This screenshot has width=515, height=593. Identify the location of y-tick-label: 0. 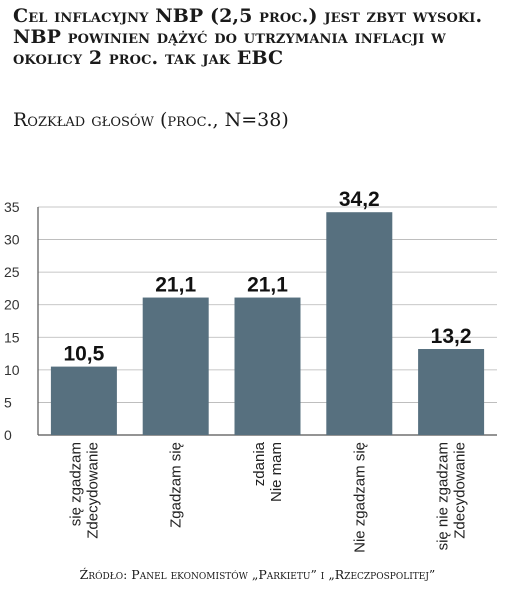
(8, 435).